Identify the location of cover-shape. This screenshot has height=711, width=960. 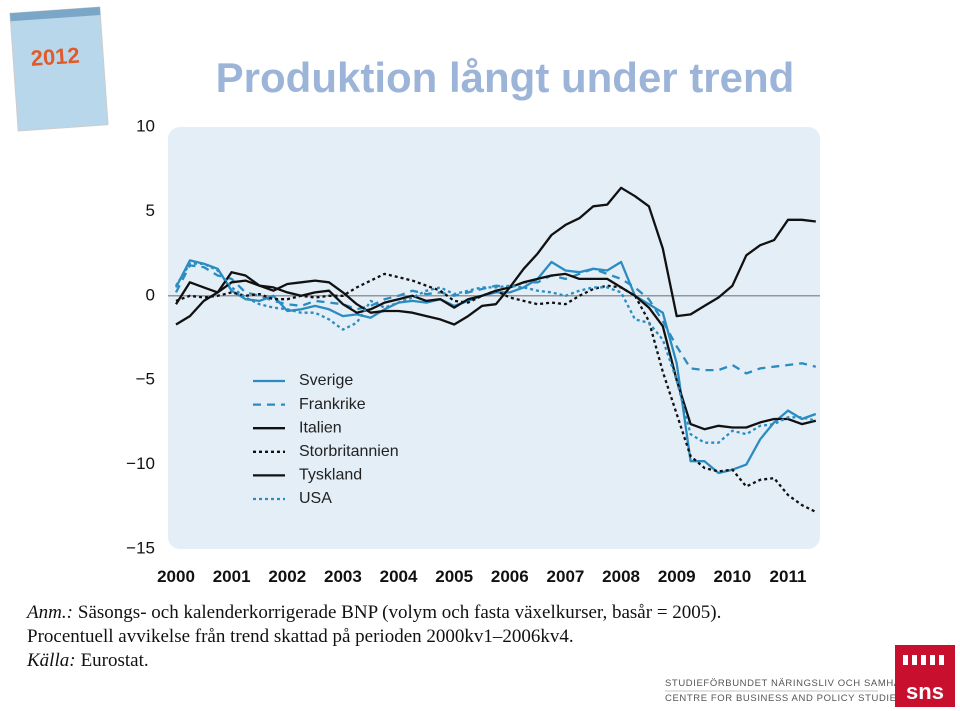
(59, 69).